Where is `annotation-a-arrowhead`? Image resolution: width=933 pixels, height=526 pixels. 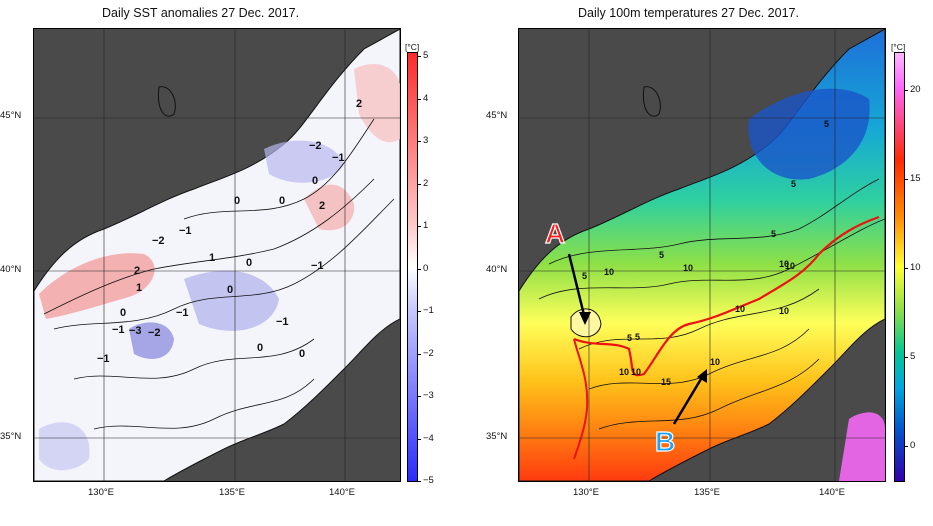 annotation-a-arrowhead is located at coordinates (585, 318).